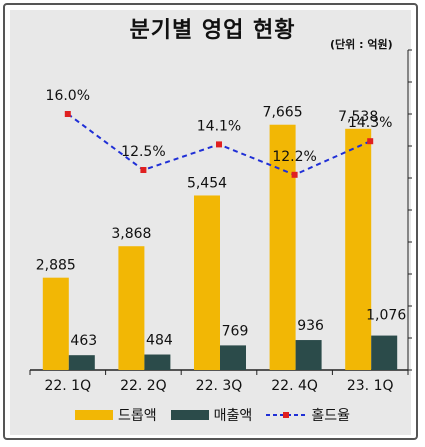  I want to click on bar-label-sales: 769, so click(235, 331).